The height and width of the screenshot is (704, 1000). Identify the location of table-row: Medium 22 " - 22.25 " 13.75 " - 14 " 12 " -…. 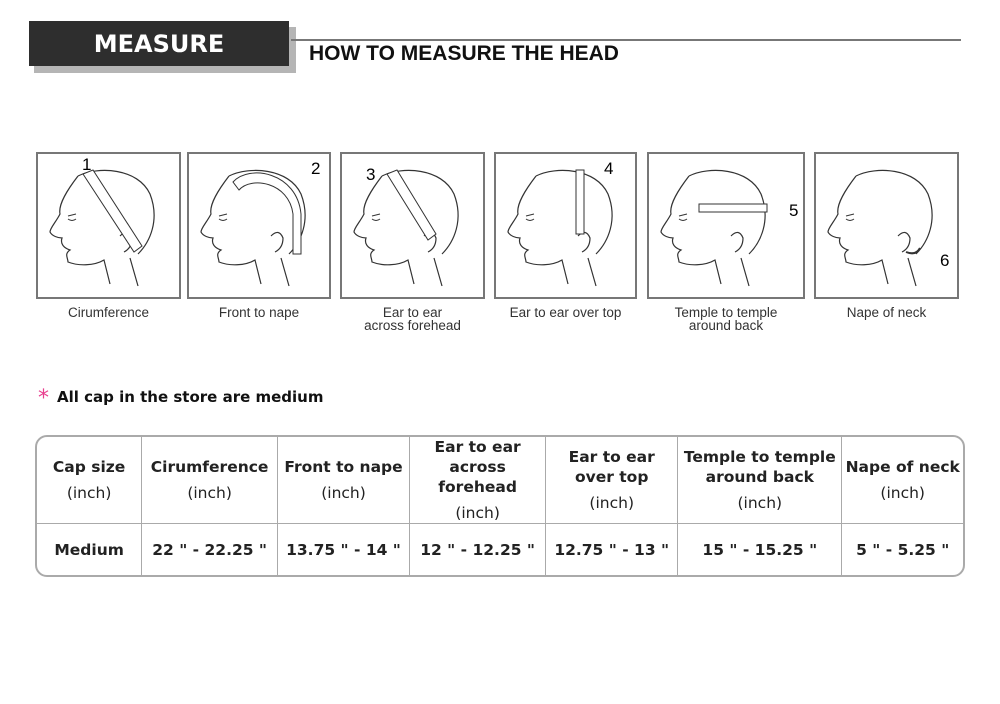
(500, 549).